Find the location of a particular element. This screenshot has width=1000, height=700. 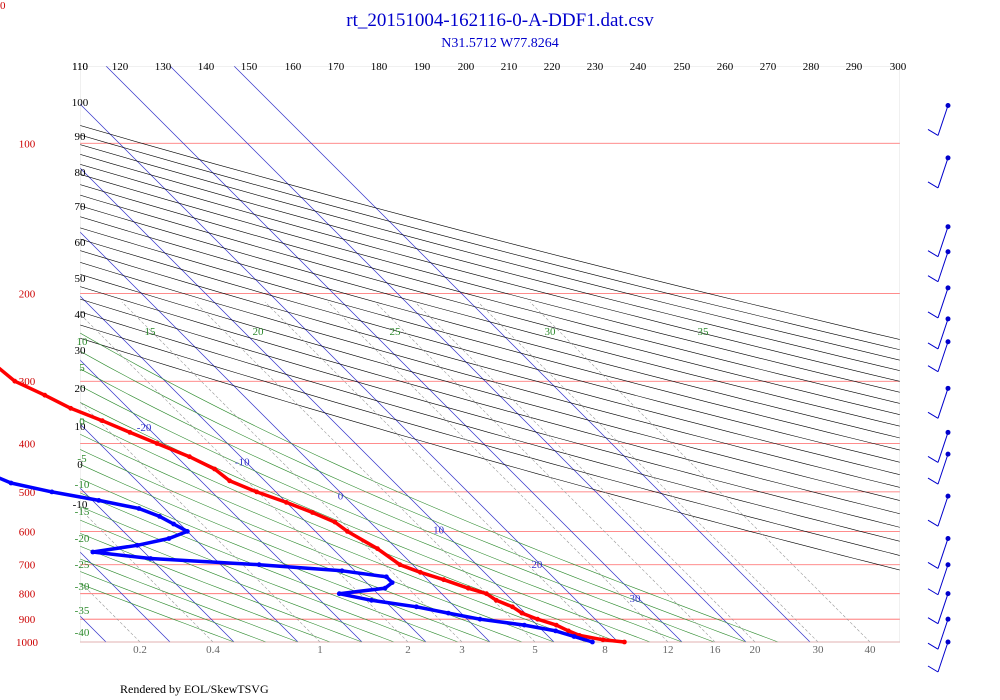

theta-label: 300 is located at coordinates (898, 67).